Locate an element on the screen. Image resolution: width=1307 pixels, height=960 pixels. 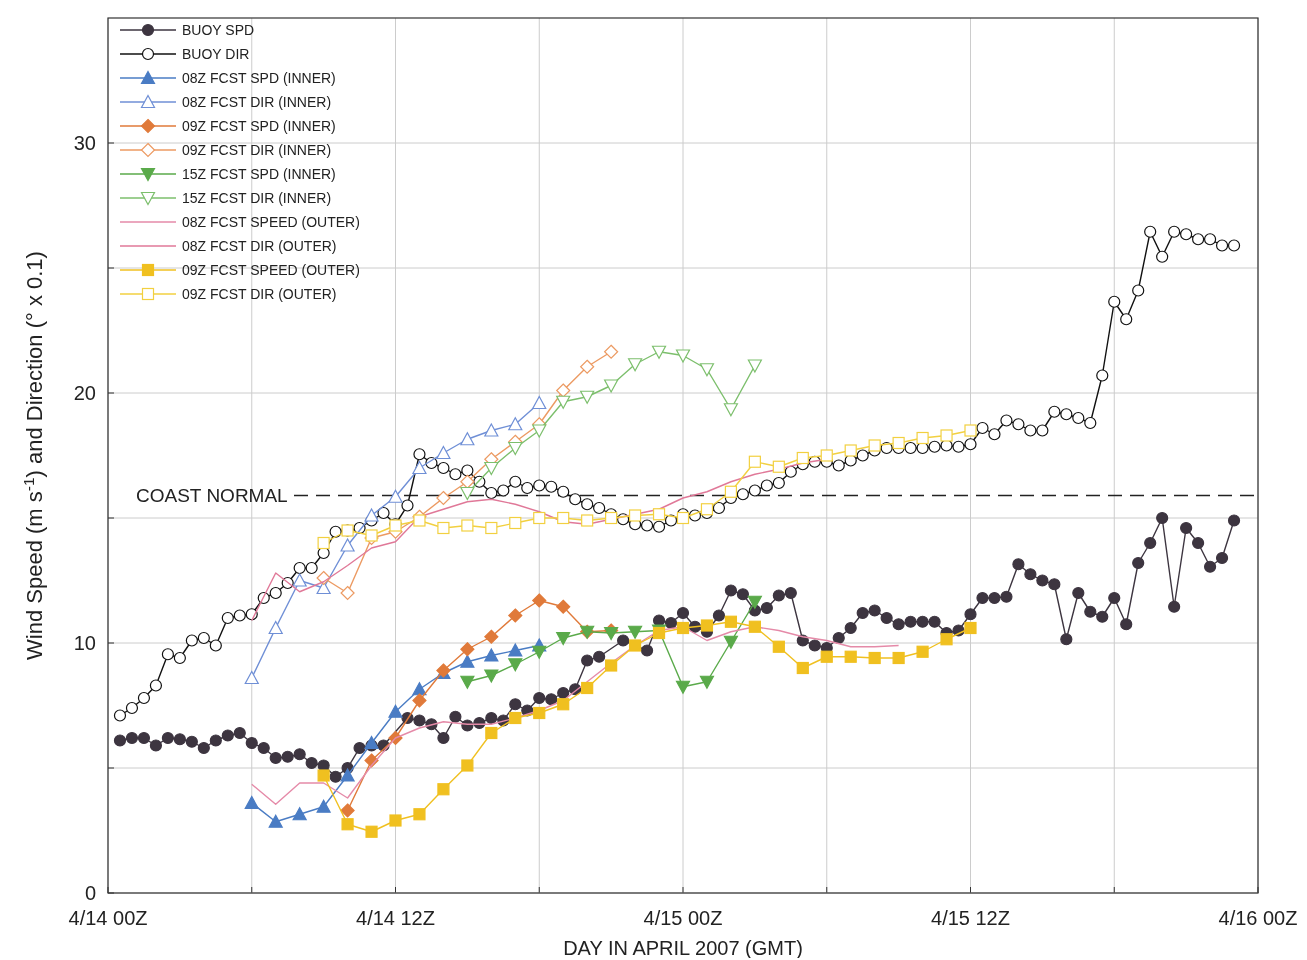
legend-label: BUOY SPD is located at coordinates (218, 30).